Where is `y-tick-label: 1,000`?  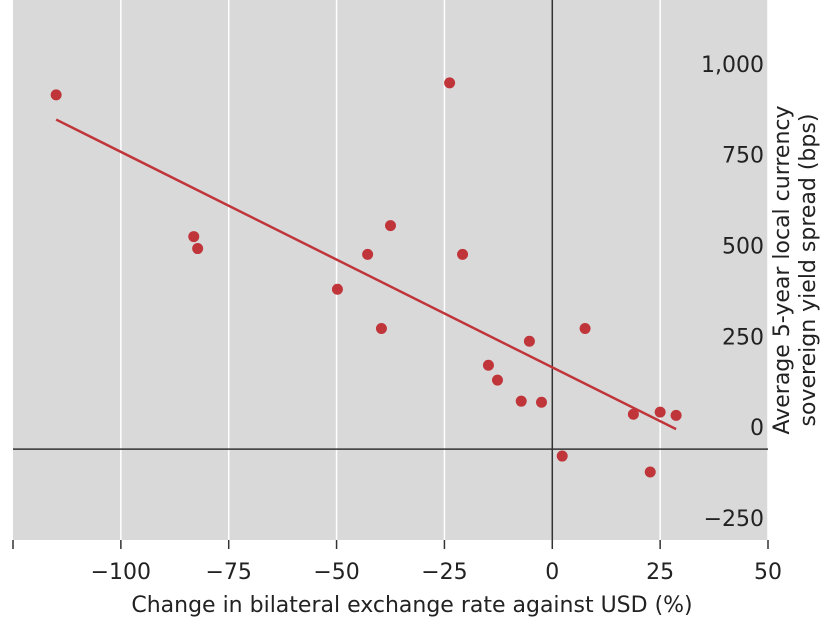 y-tick-label: 1,000 is located at coordinates (732, 65).